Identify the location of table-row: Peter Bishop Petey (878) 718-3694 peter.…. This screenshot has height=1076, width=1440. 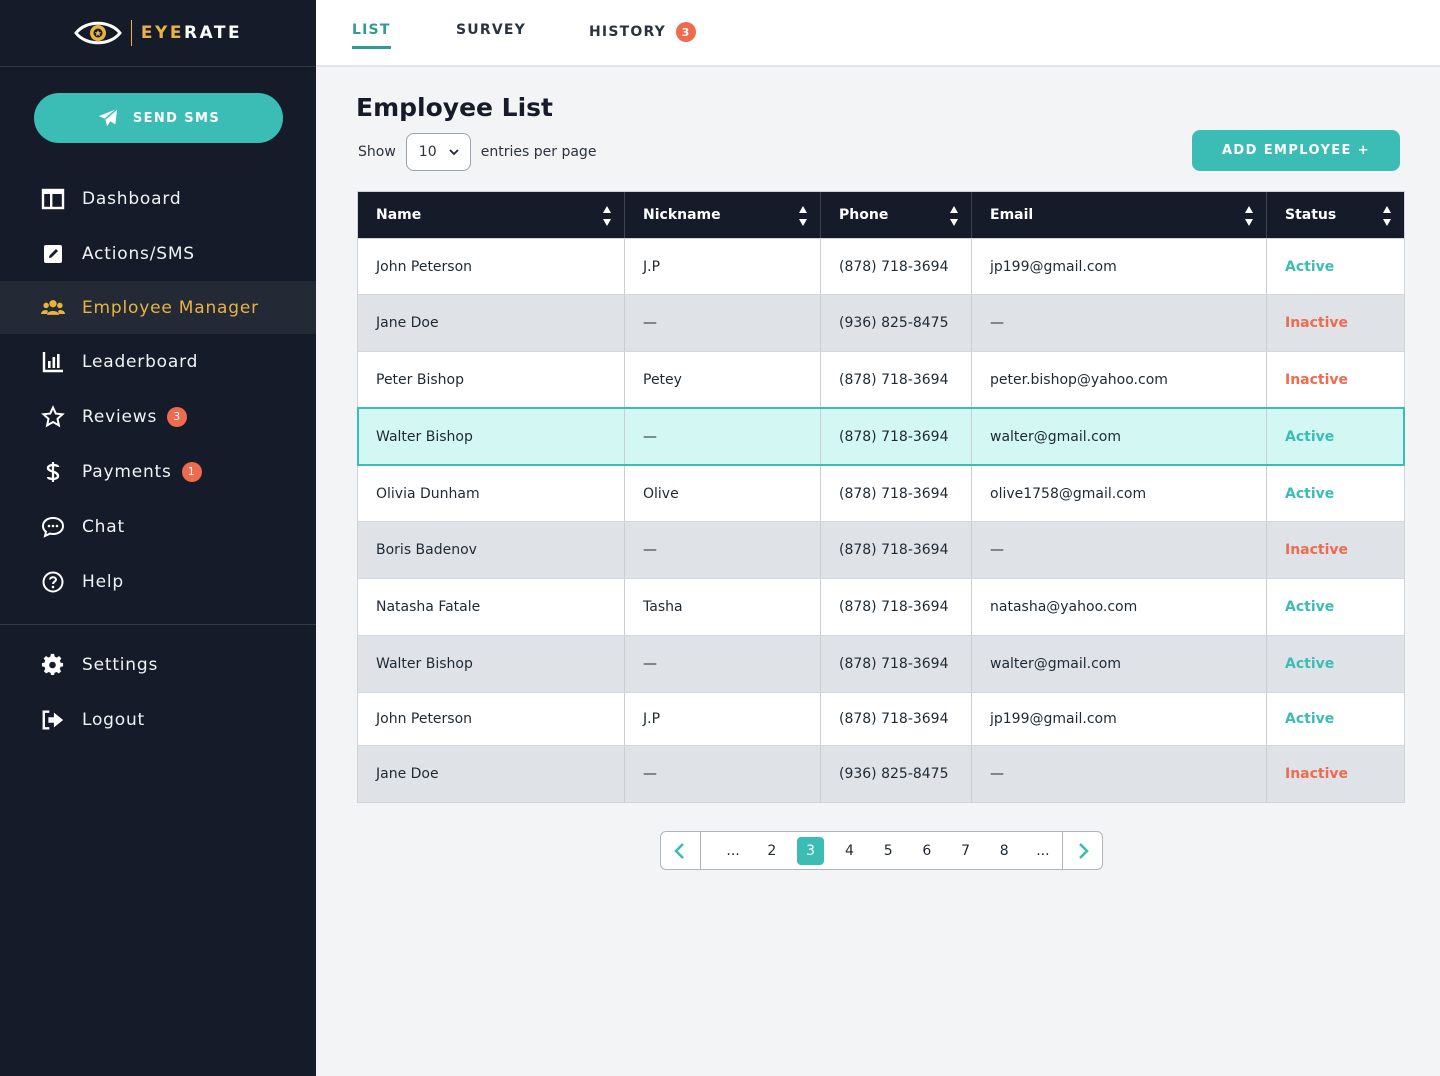
(881, 379).